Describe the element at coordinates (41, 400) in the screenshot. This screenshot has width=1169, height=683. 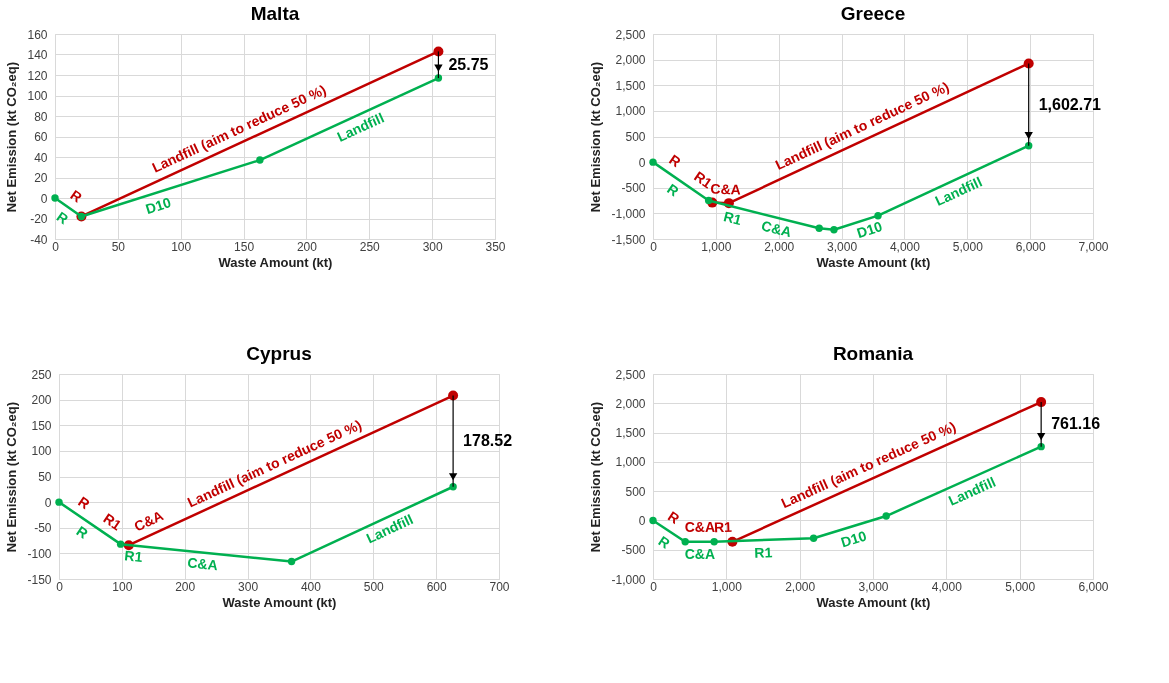
I see `y-tick-label: 200` at that location.